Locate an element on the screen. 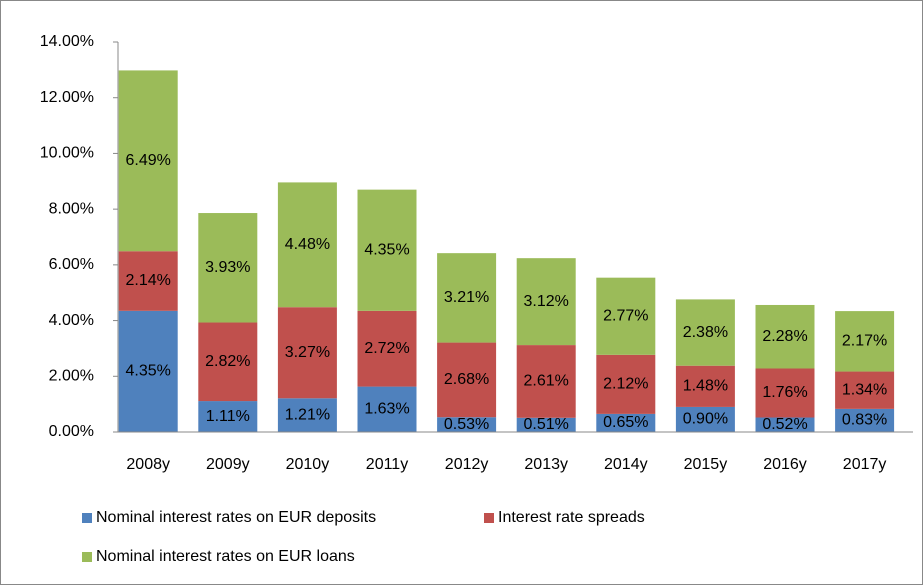  value-label: 3.93% is located at coordinates (227, 267).